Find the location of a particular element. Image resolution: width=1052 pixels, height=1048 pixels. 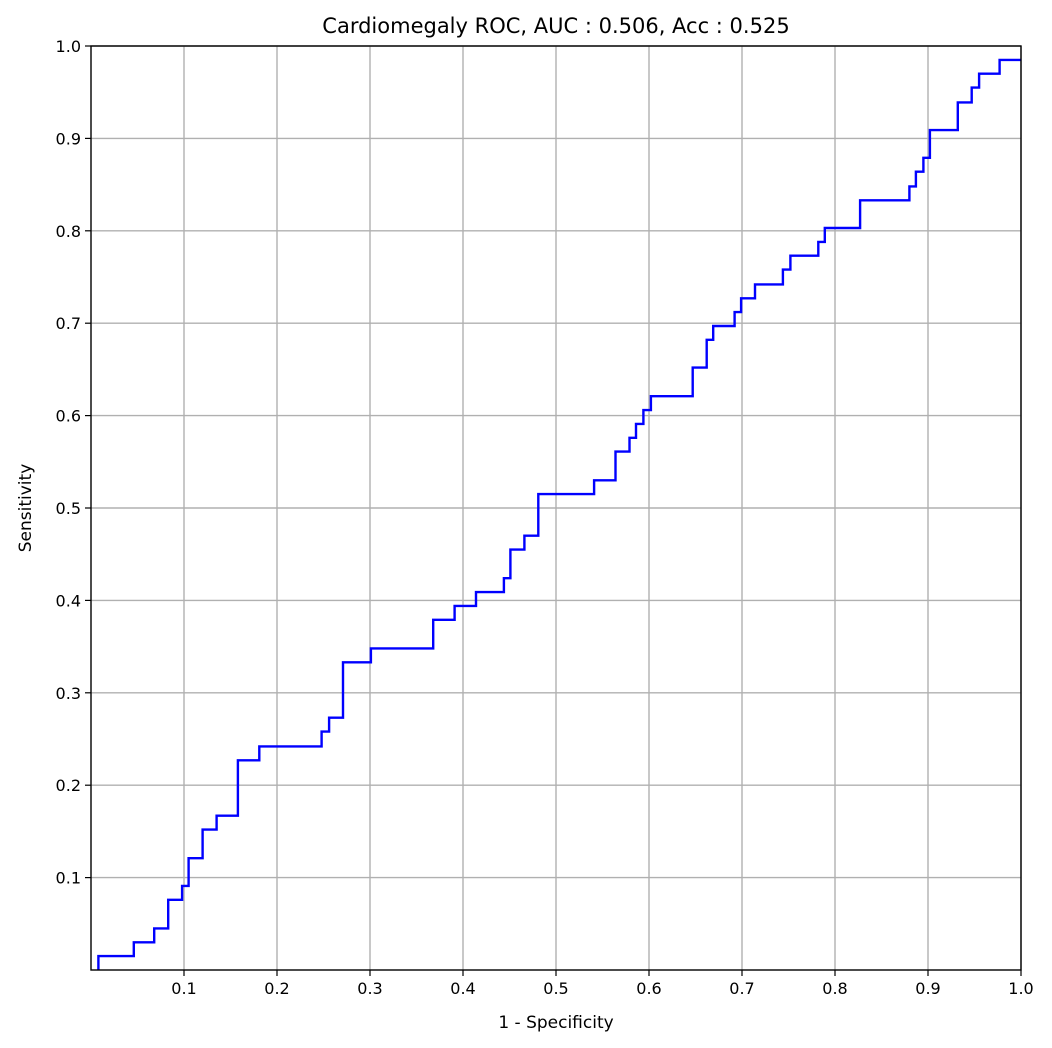

x-tick-label-9: 1.0 is located at coordinates (1020, 988).